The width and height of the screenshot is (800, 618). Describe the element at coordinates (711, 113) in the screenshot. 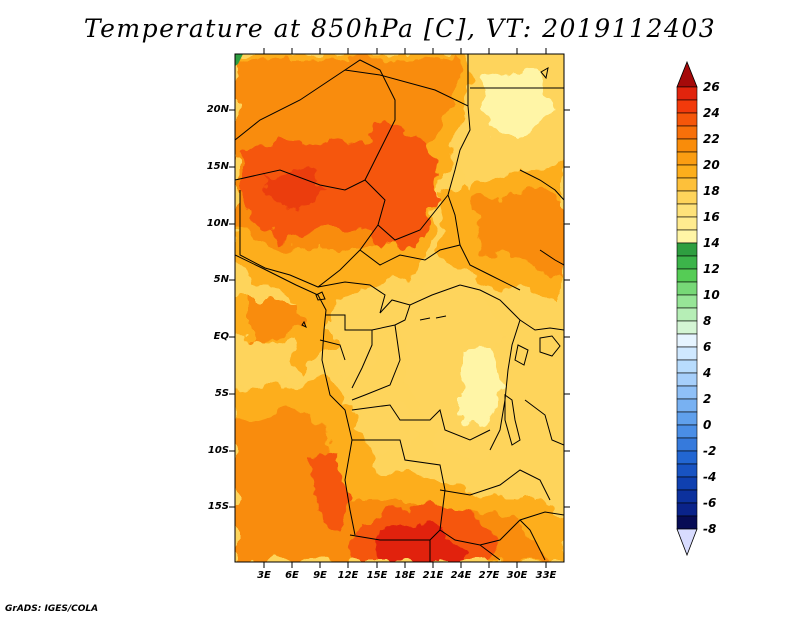

I see `colorbar-label: 24` at that location.